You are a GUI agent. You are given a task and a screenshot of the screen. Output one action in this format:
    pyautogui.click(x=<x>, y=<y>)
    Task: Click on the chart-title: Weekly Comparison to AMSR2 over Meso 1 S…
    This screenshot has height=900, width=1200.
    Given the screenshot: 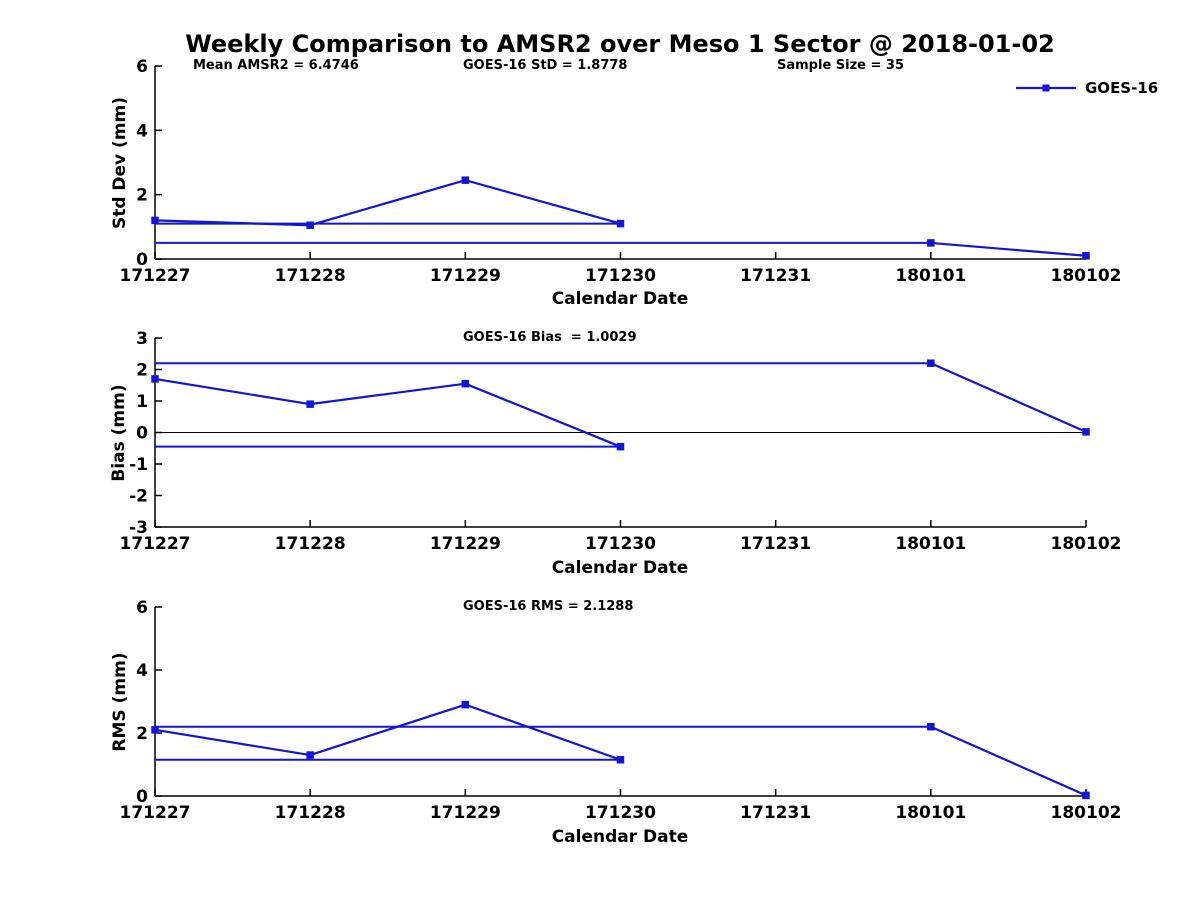 What is the action you would take?
    pyautogui.click(x=620, y=44)
    